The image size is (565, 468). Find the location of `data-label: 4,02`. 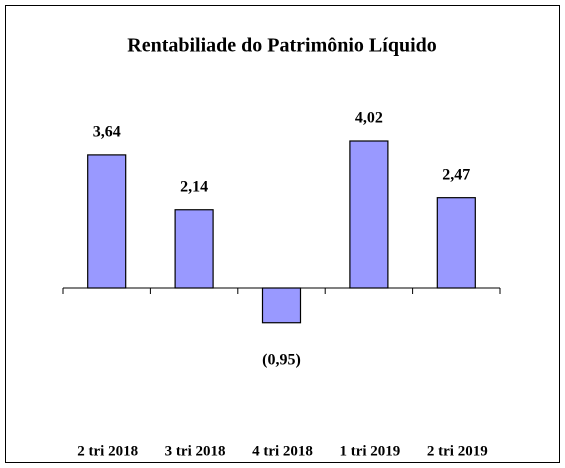

data-label: 4,02 is located at coordinates (369, 118).